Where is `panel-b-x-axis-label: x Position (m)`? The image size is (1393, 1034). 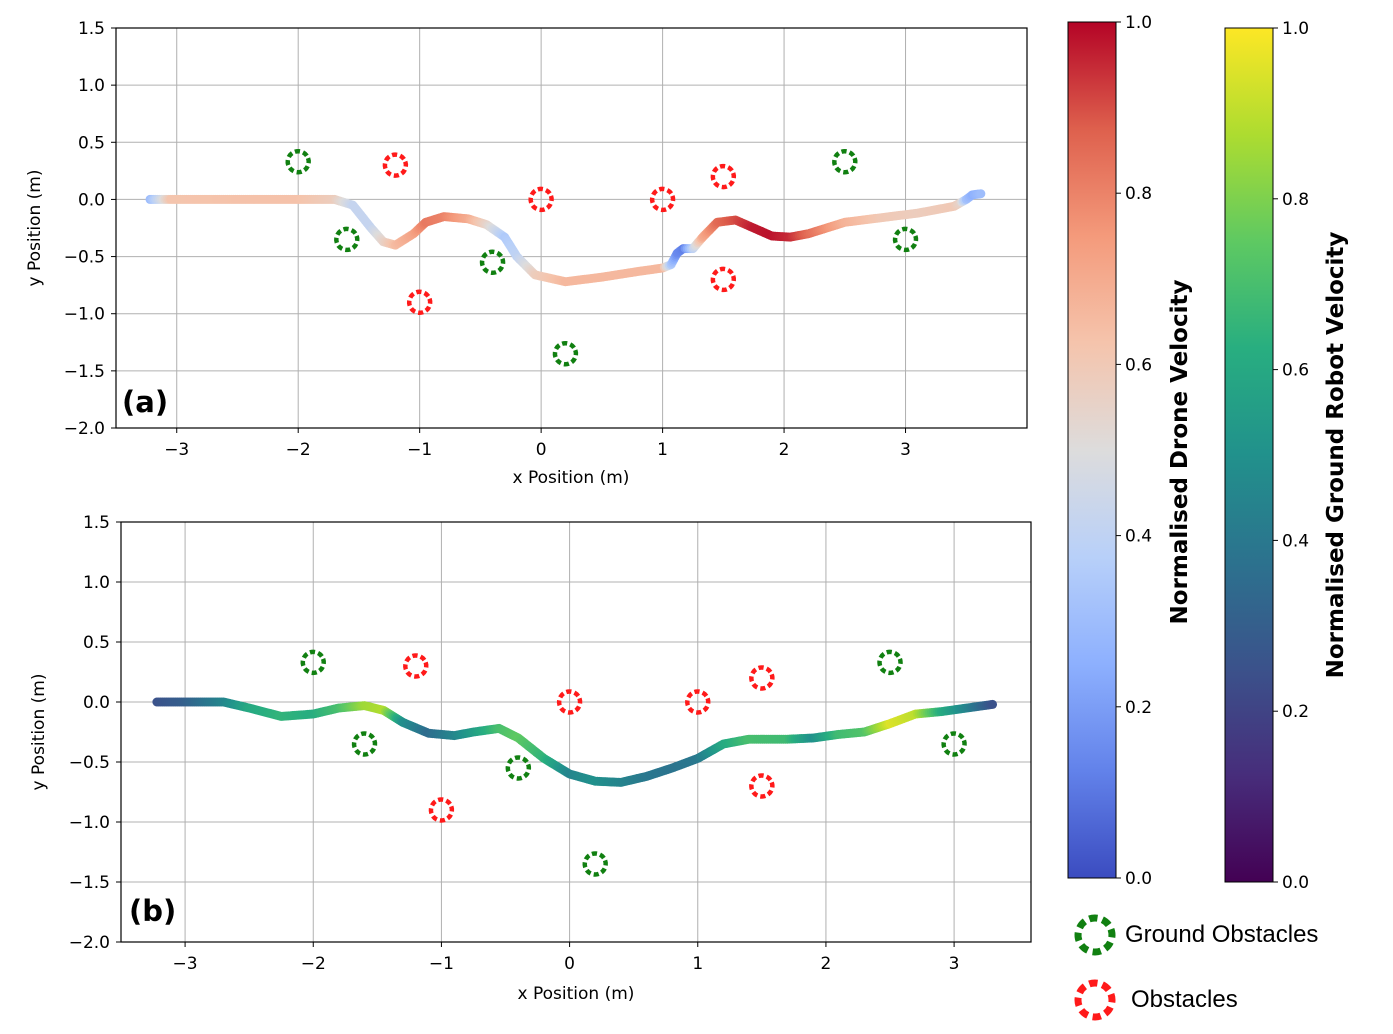
panel-b-x-axis-label: x Position (m) is located at coordinates (576, 994).